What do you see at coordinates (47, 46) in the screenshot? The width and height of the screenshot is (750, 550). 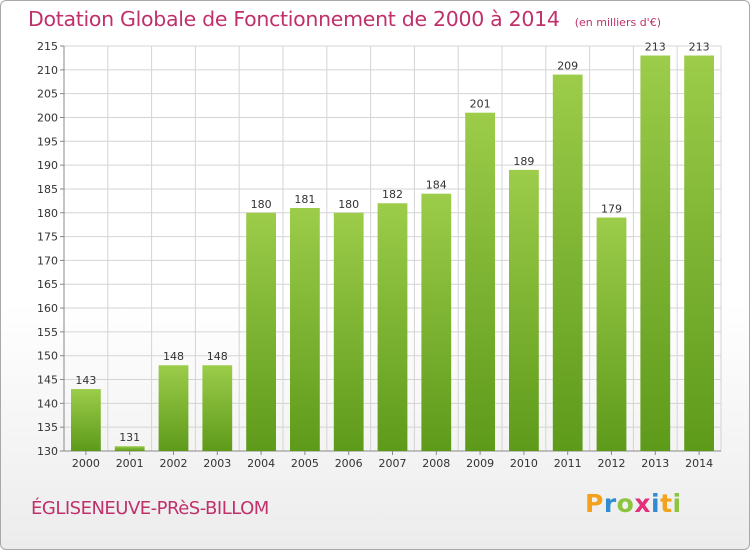 I see `y-tick-label: 215` at bounding box center [47, 46].